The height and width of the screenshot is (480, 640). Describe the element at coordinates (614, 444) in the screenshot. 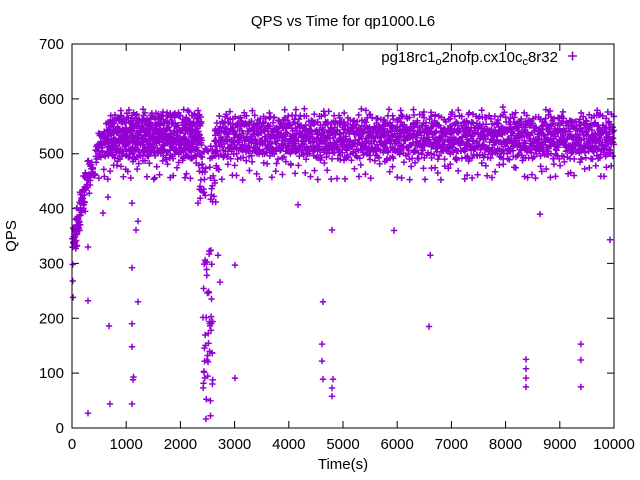

I see `x-tick-label: 10000` at that location.